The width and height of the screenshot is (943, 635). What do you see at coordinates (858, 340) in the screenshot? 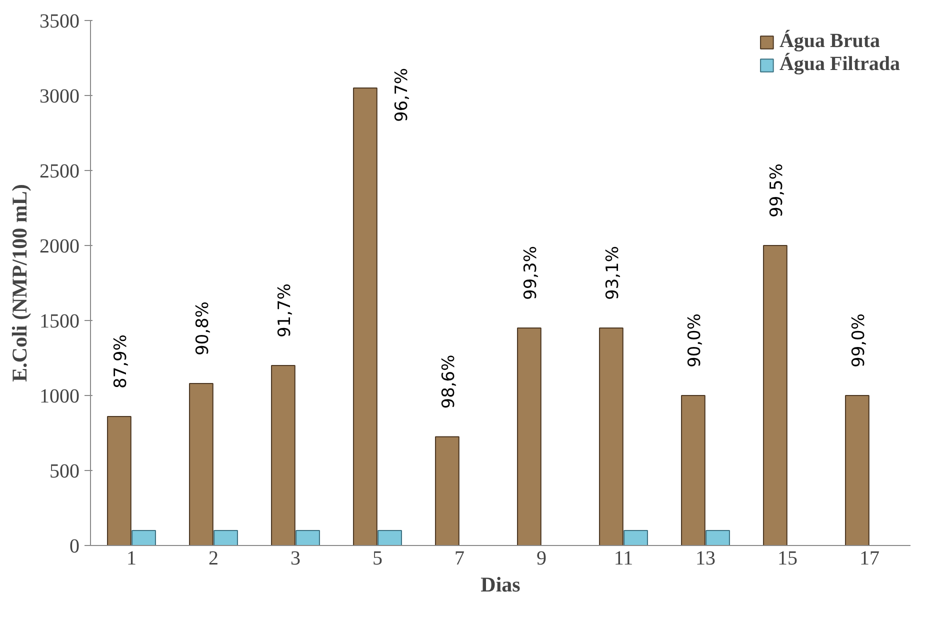
I see `annotation: 99,0%` at bounding box center [858, 340].